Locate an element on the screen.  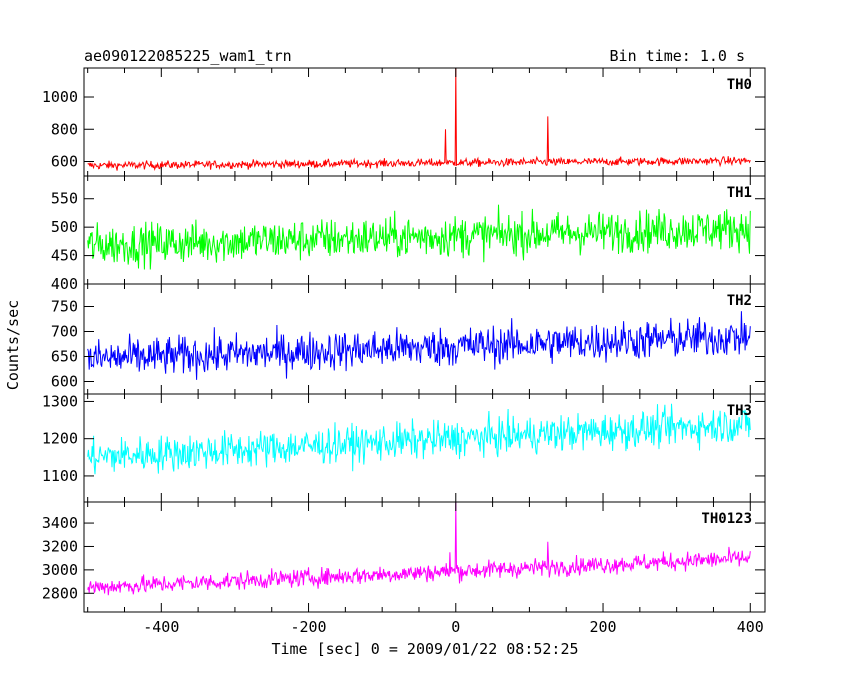
panel-th0: 600 800 1000 TH0 is located at coordinates (404, 122).